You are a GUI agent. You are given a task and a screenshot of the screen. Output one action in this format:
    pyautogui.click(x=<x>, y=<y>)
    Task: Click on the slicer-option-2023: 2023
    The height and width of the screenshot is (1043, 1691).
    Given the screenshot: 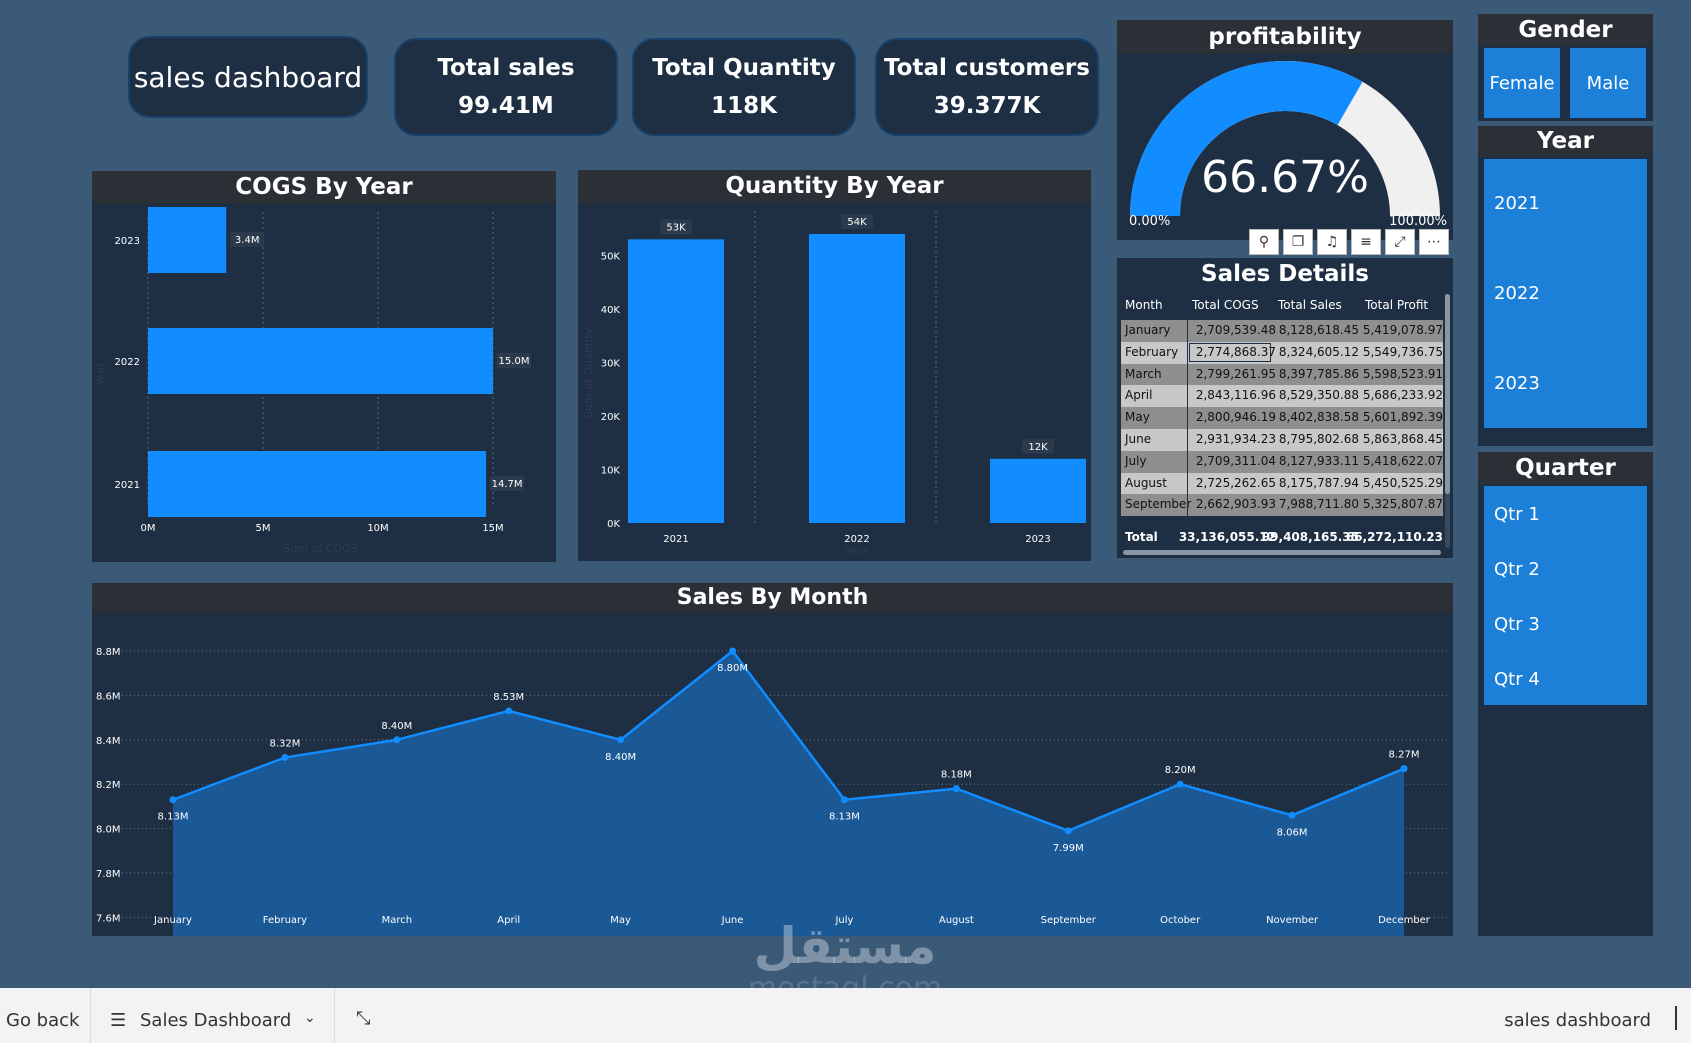 What is the action you would take?
    pyautogui.click(x=1517, y=383)
    